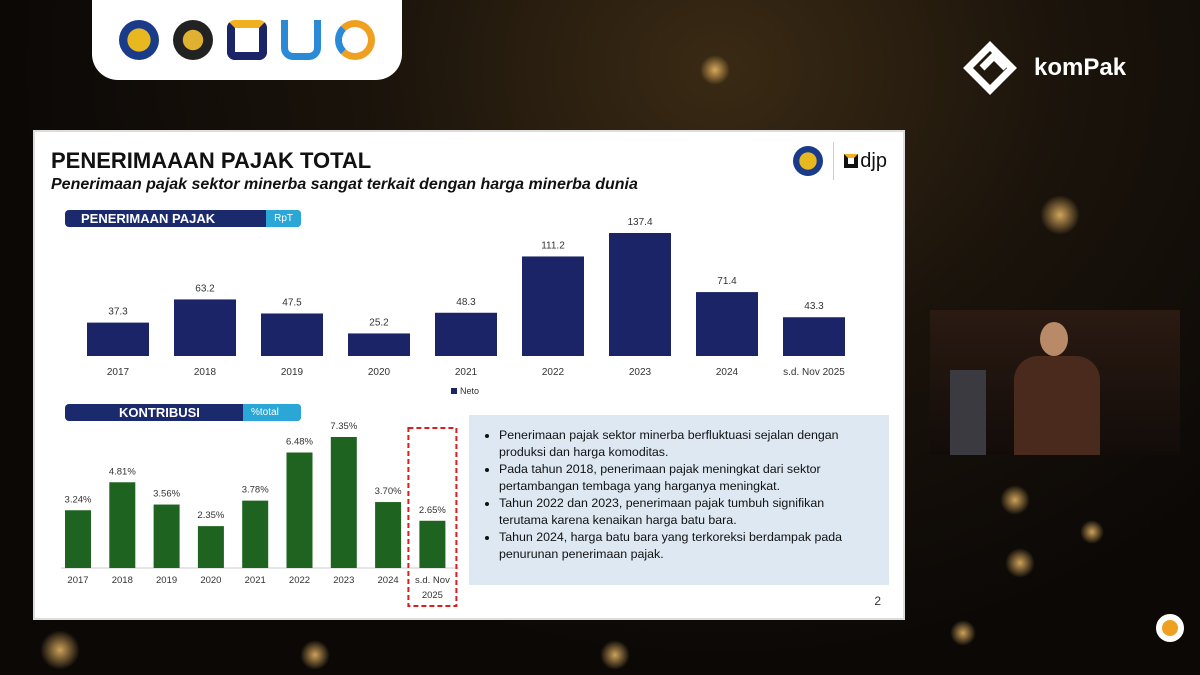 This screenshot has height=675, width=1200. What do you see at coordinates (388, 491) in the screenshot?
I see `data-label: 3.70%` at bounding box center [388, 491].